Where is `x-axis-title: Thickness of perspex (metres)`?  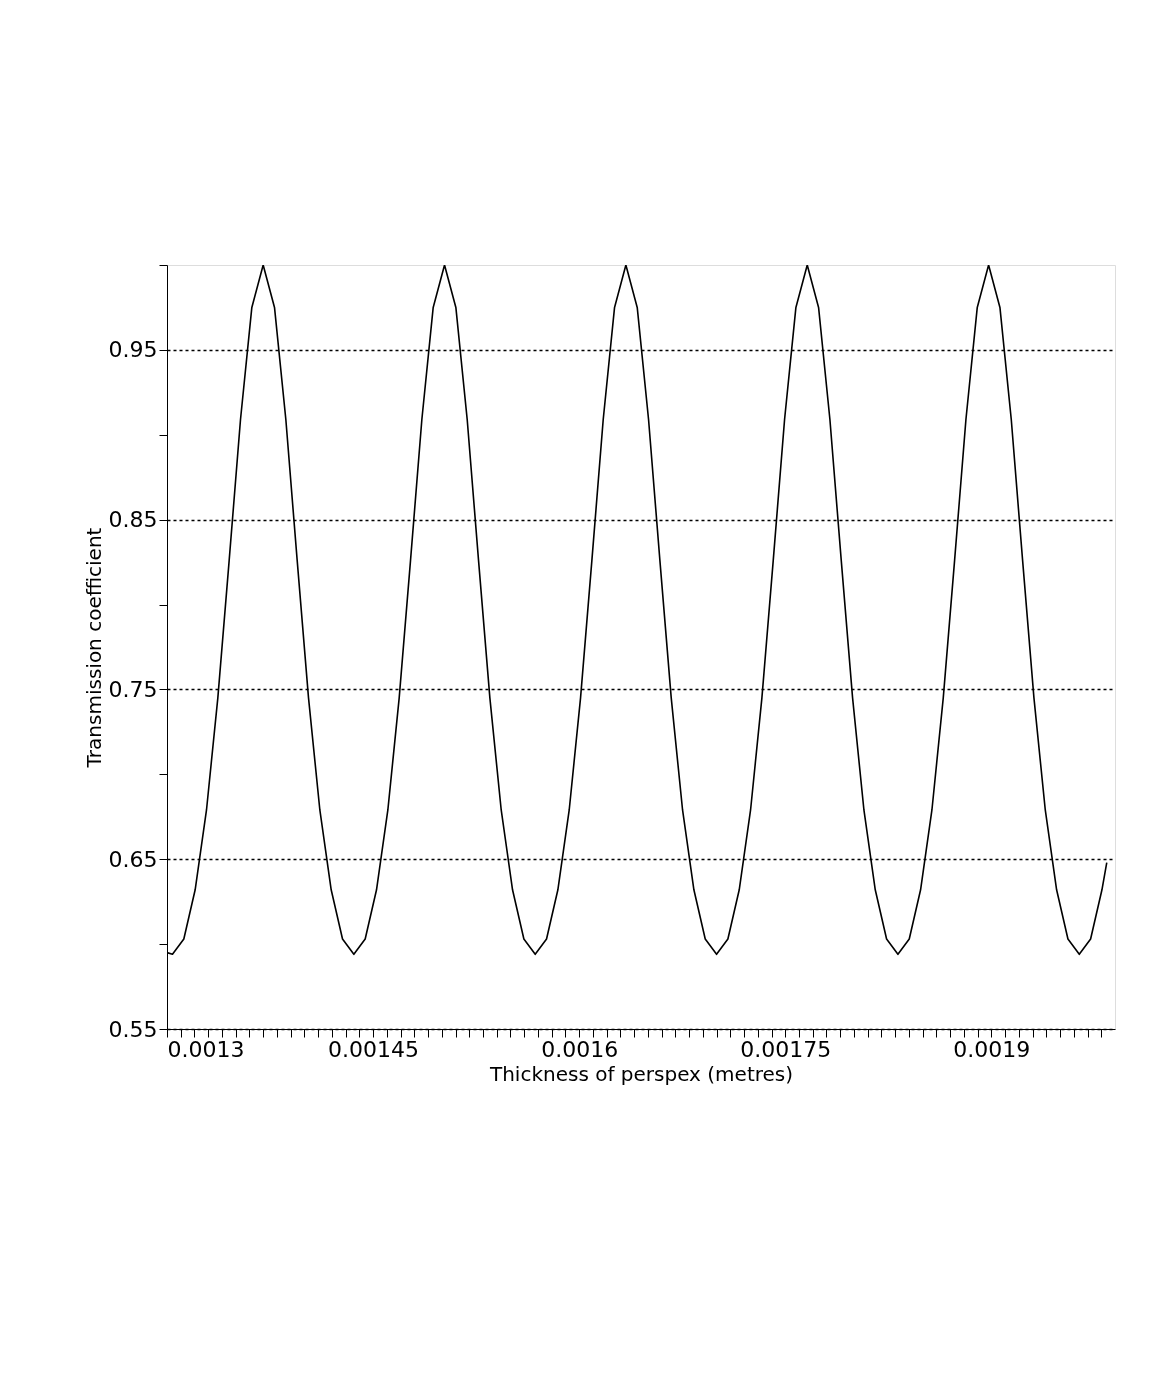
x-axis-title: Thickness of perspex (metres) is located at coordinates (641, 1073).